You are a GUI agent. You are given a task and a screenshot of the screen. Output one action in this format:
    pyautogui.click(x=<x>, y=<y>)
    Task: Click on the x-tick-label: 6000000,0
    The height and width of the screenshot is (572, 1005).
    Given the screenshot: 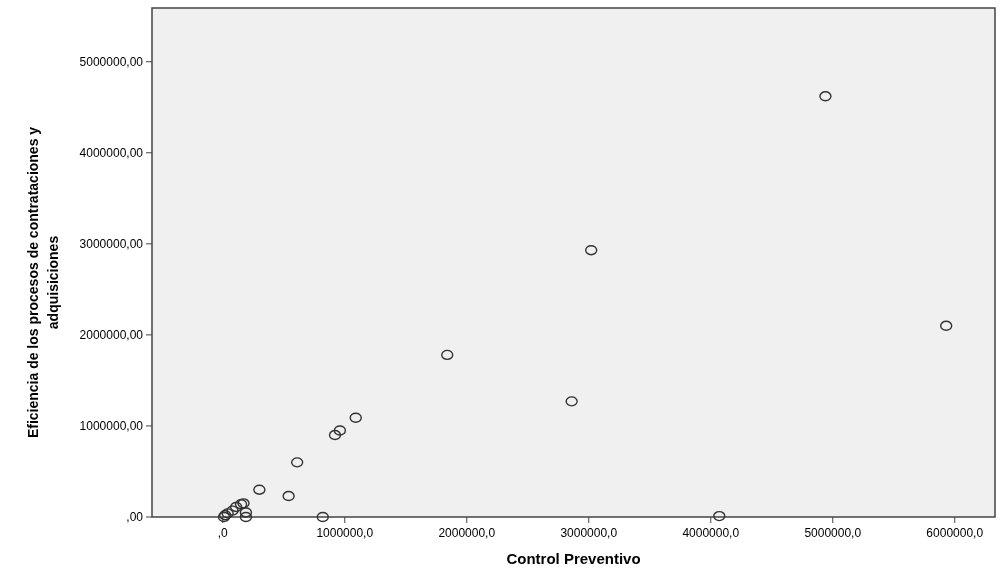 What is the action you would take?
    pyautogui.click(x=955, y=533)
    